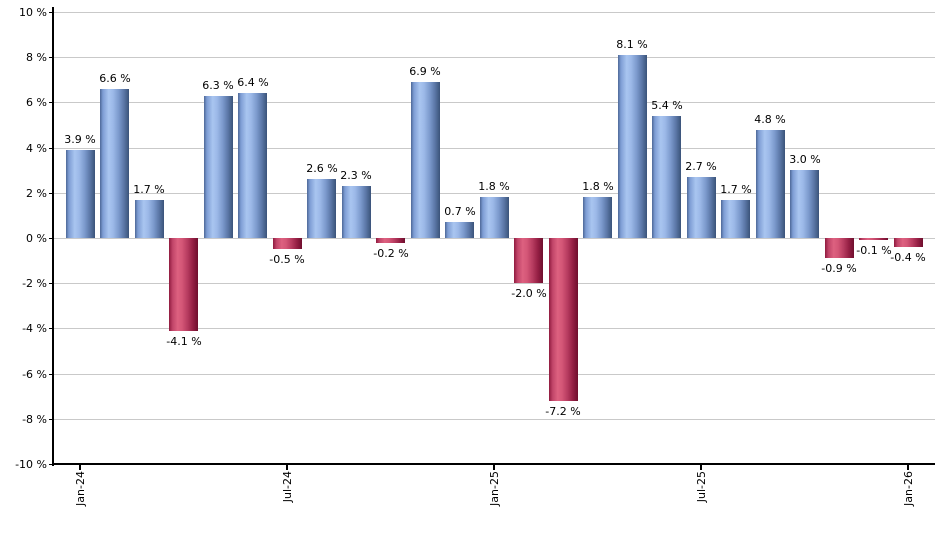 The image size is (940, 550). I want to click on bar-value-label: 3.9 %, so click(80, 139).